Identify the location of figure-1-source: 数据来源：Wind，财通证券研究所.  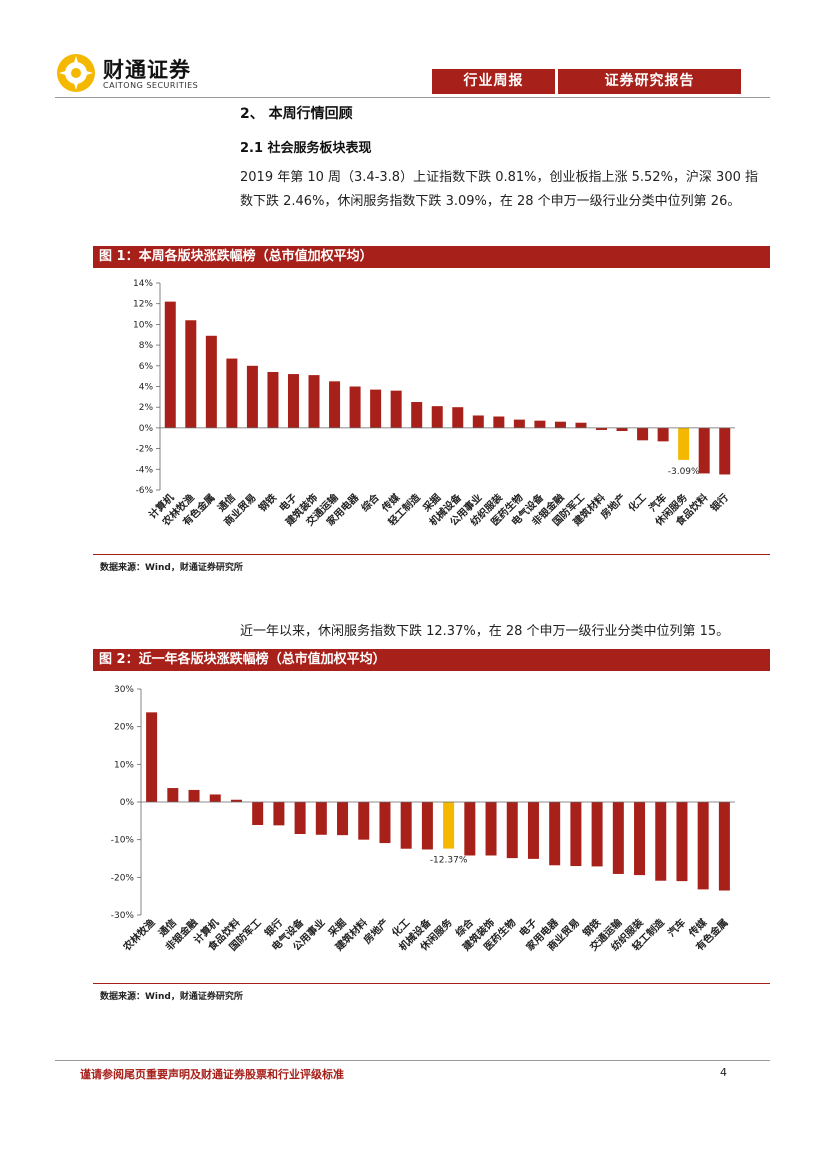
(171, 568).